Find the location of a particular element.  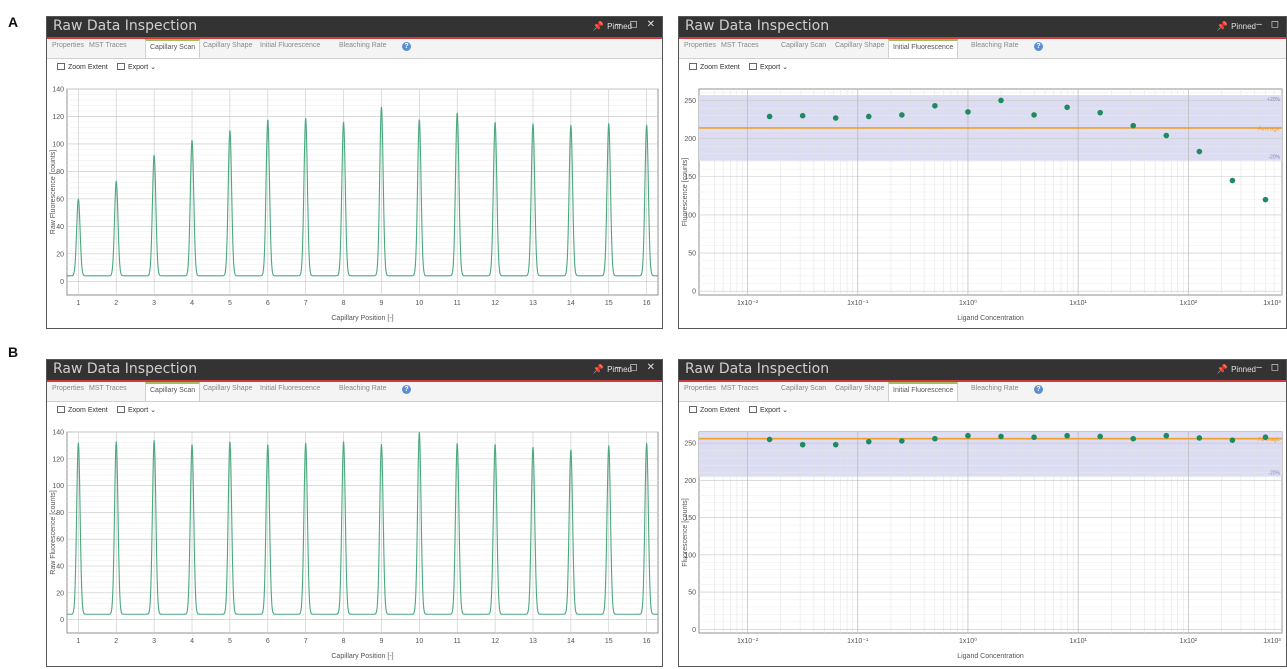

x-tick-label: 1x10⁰ is located at coordinates (968, 303).